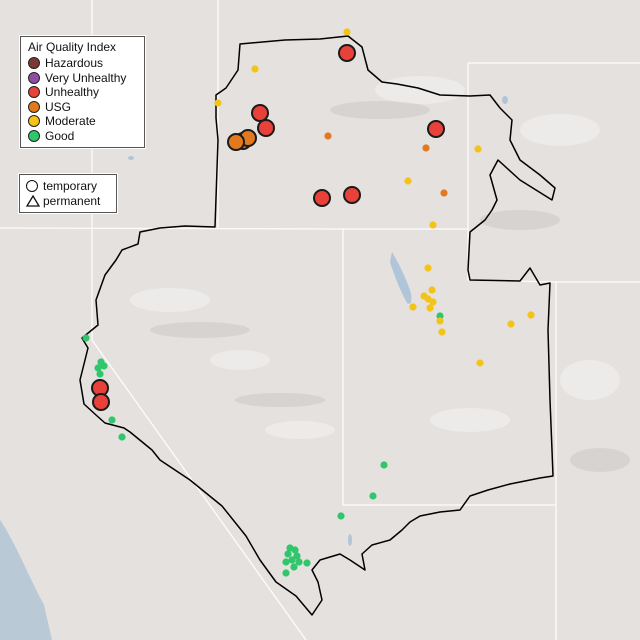 The width and height of the screenshot is (640, 640). I want to click on unhealthy-swatch, so click(34, 92).